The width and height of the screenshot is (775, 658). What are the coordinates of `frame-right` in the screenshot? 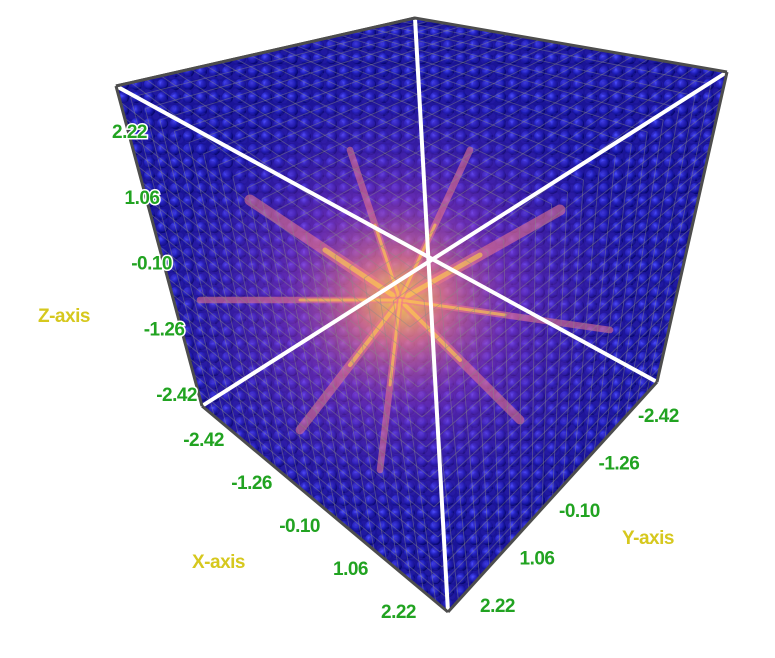 It's located at (692, 227).